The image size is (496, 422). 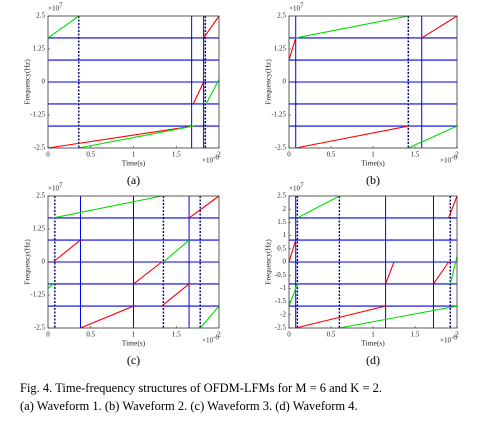 What do you see at coordinates (281, 248) in the screenshot?
I see `y-tick-label: 0.5` at bounding box center [281, 248].